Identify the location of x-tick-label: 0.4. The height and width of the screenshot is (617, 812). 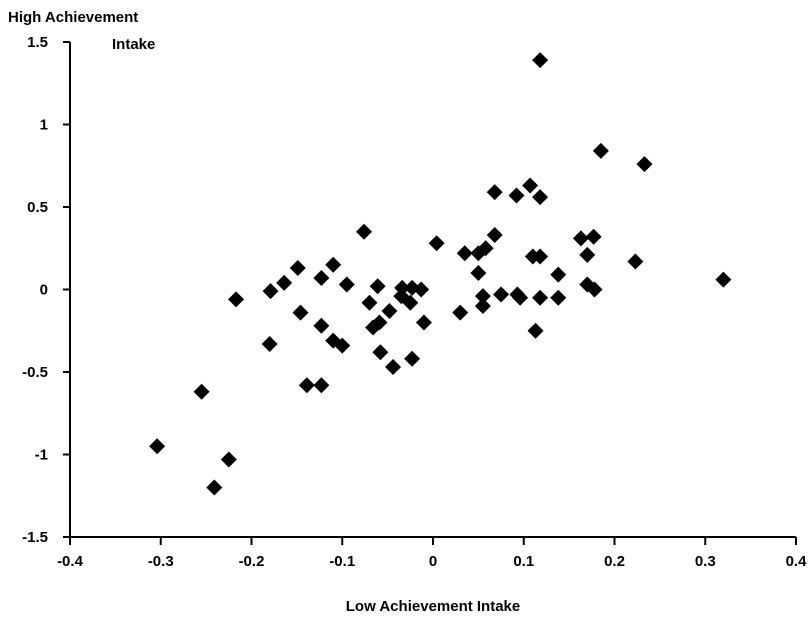
(797, 561).